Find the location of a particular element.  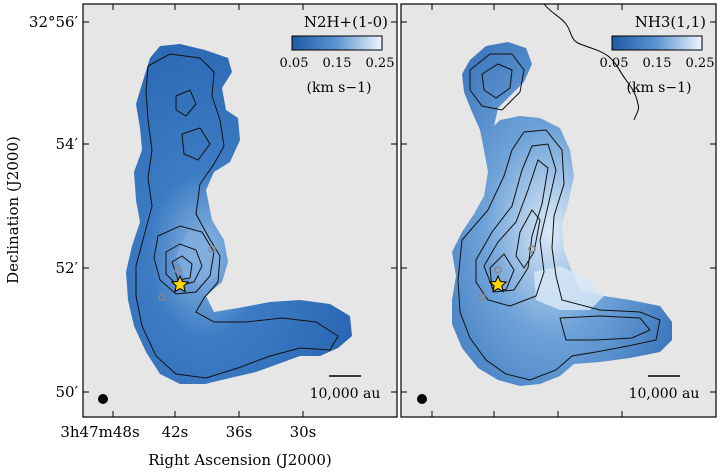

ra-tick-labels: 3h47m48s 42s 36s 30s is located at coordinates (188, 432).